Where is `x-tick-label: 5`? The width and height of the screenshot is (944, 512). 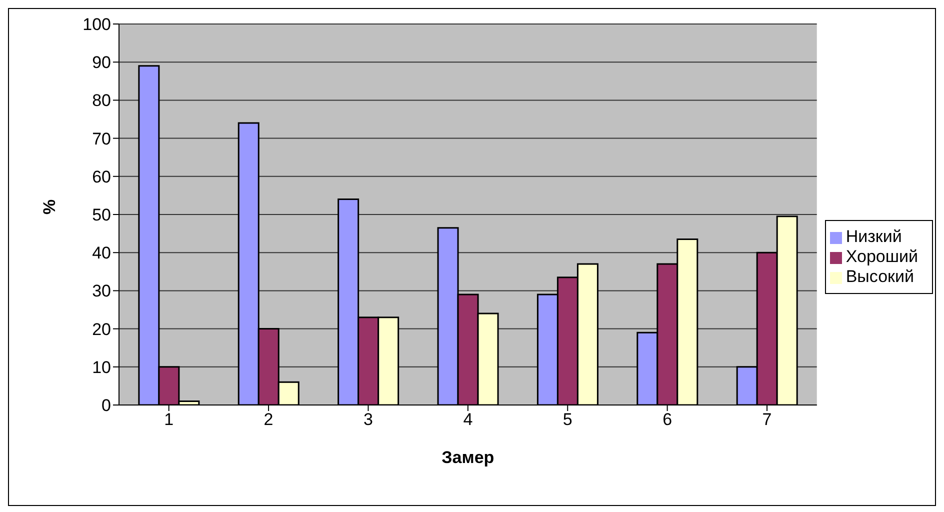
x-tick-label: 5 is located at coordinates (567, 420).